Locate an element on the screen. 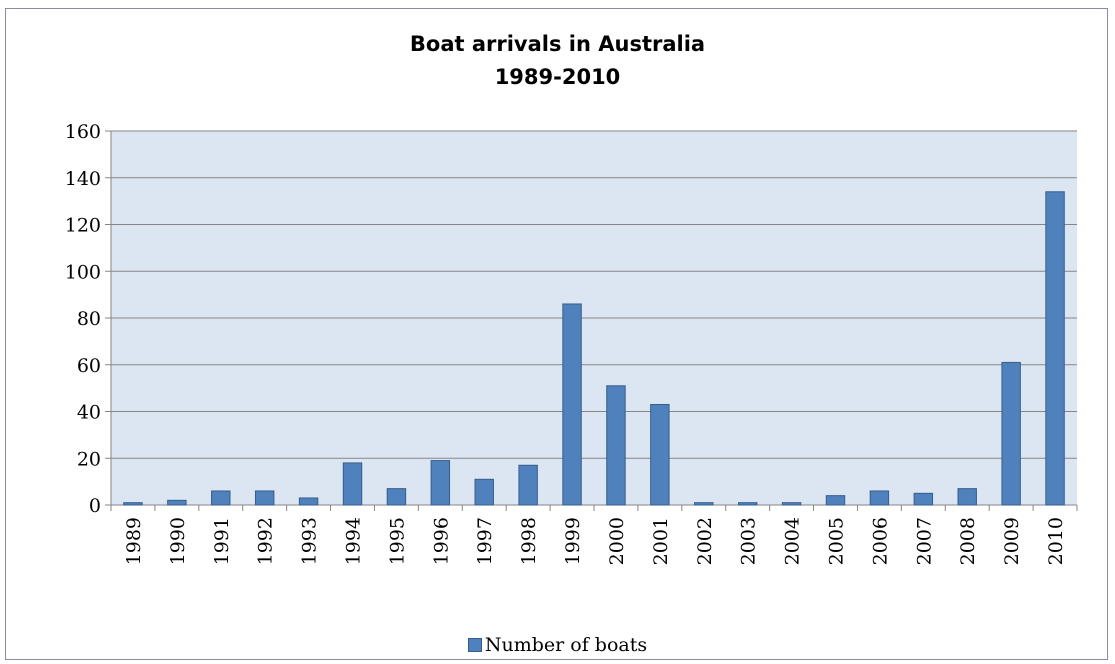 The width and height of the screenshot is (1115, 664). chart-title: Boat arrivals in Australia 1989-2010 is located at coordinates (557, 61).